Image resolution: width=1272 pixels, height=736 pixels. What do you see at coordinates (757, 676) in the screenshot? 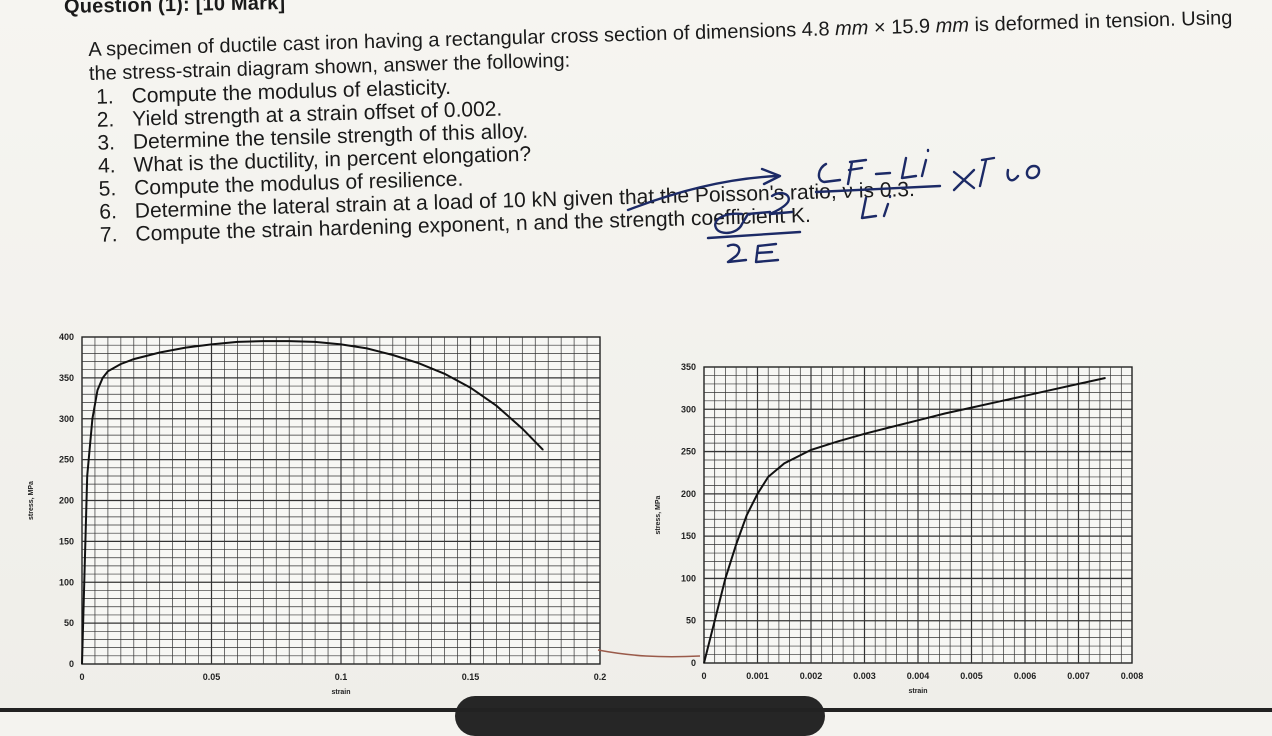
I see `x-tick-label: 0.001` at bounding box center [757, 676].